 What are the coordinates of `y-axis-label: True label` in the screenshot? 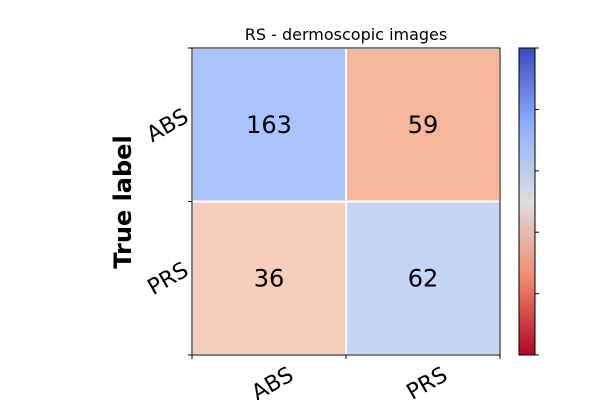 It's located at (123, 201).